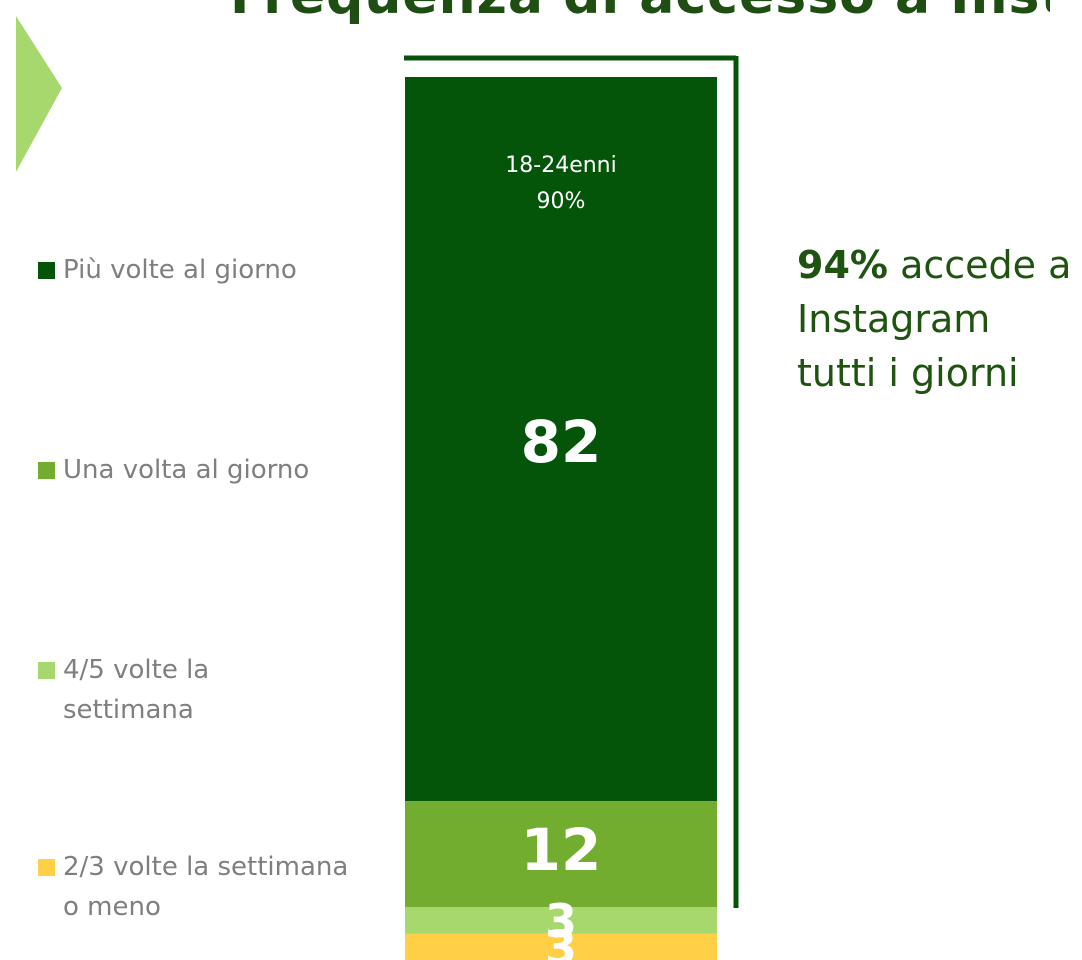 Image resolution: width=1082 pixels, height=960 pixels. I want to click on slide-title-text: Frequenza di accesso a Instagram, so click(640, 13).